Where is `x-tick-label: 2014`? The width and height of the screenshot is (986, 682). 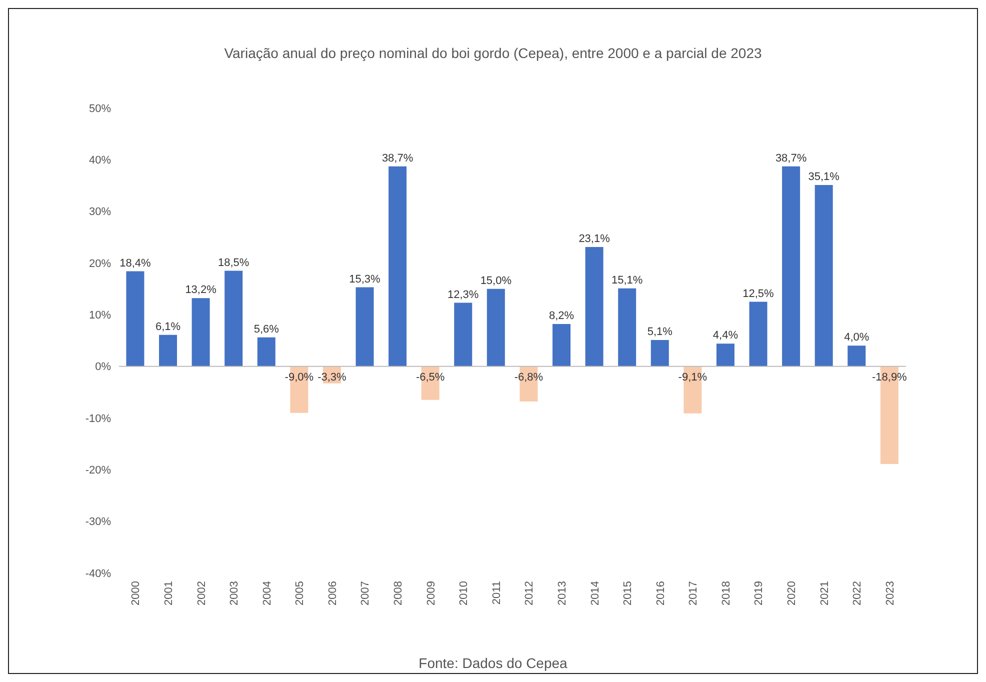 x-tick-label: 2014 is located at coordinates (595, 593).